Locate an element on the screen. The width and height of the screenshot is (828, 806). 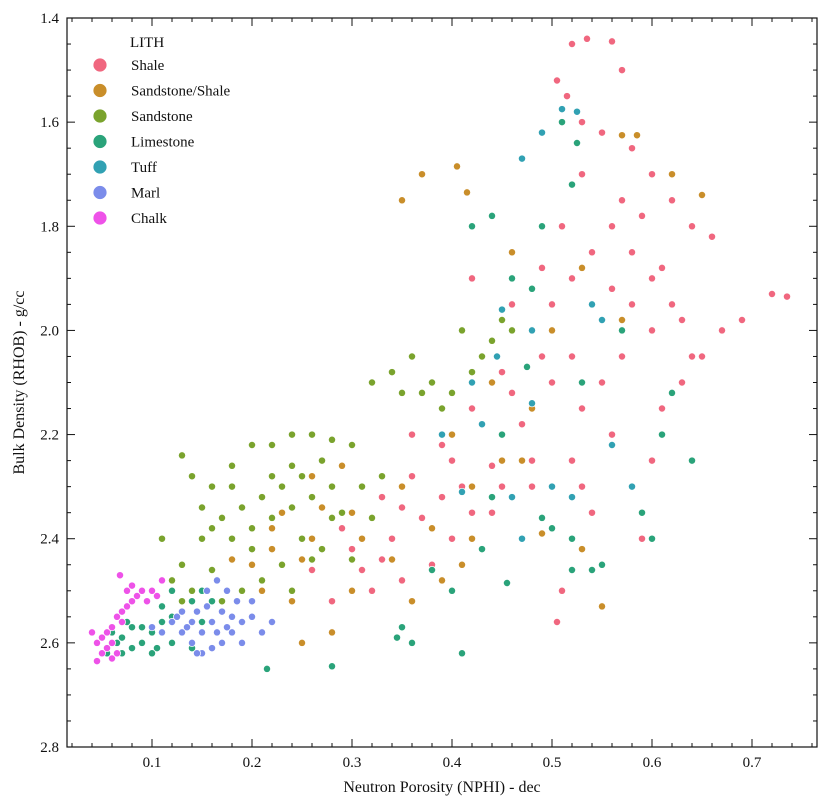
y-tick-label: 2.0 is located at coordinates (49, 331).